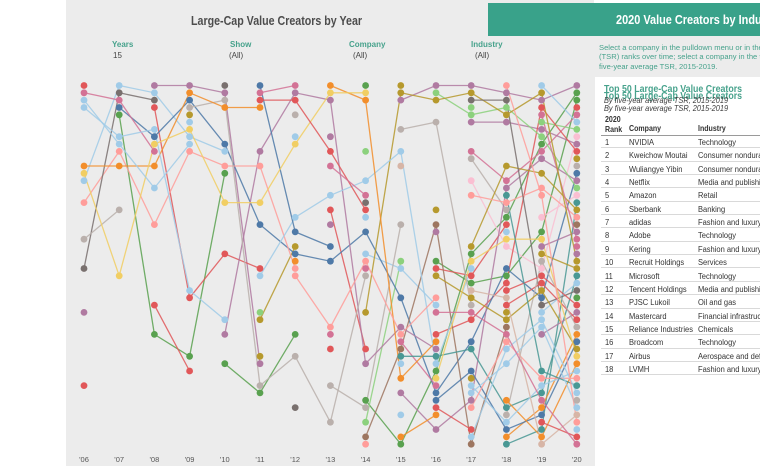 This screenshot has width=760, height=469. What do you see at coordinates (401, 459) in the screenshot?
I see `svg-text: '15` at bounding box center [401, 459].